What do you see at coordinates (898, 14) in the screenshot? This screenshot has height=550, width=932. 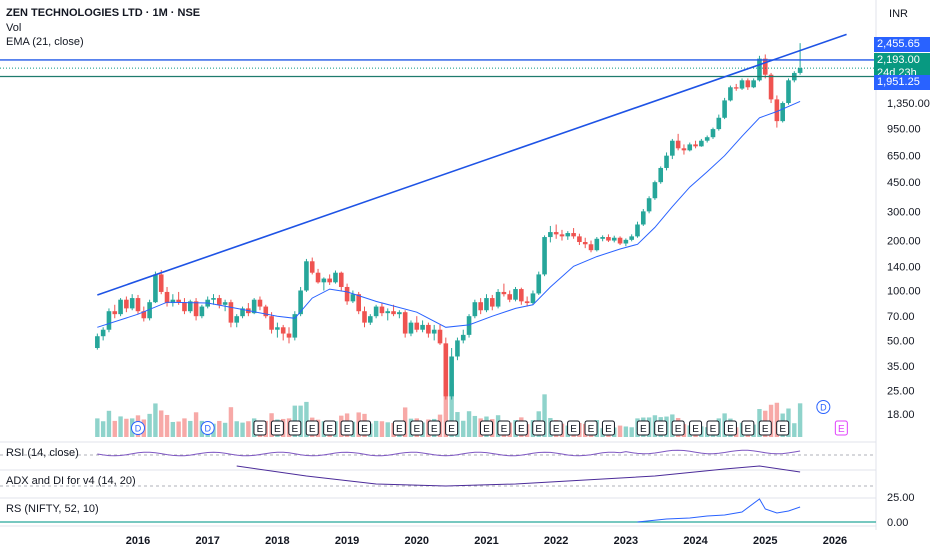 I see `currency-label: INR` at bounding box center [898, 14].